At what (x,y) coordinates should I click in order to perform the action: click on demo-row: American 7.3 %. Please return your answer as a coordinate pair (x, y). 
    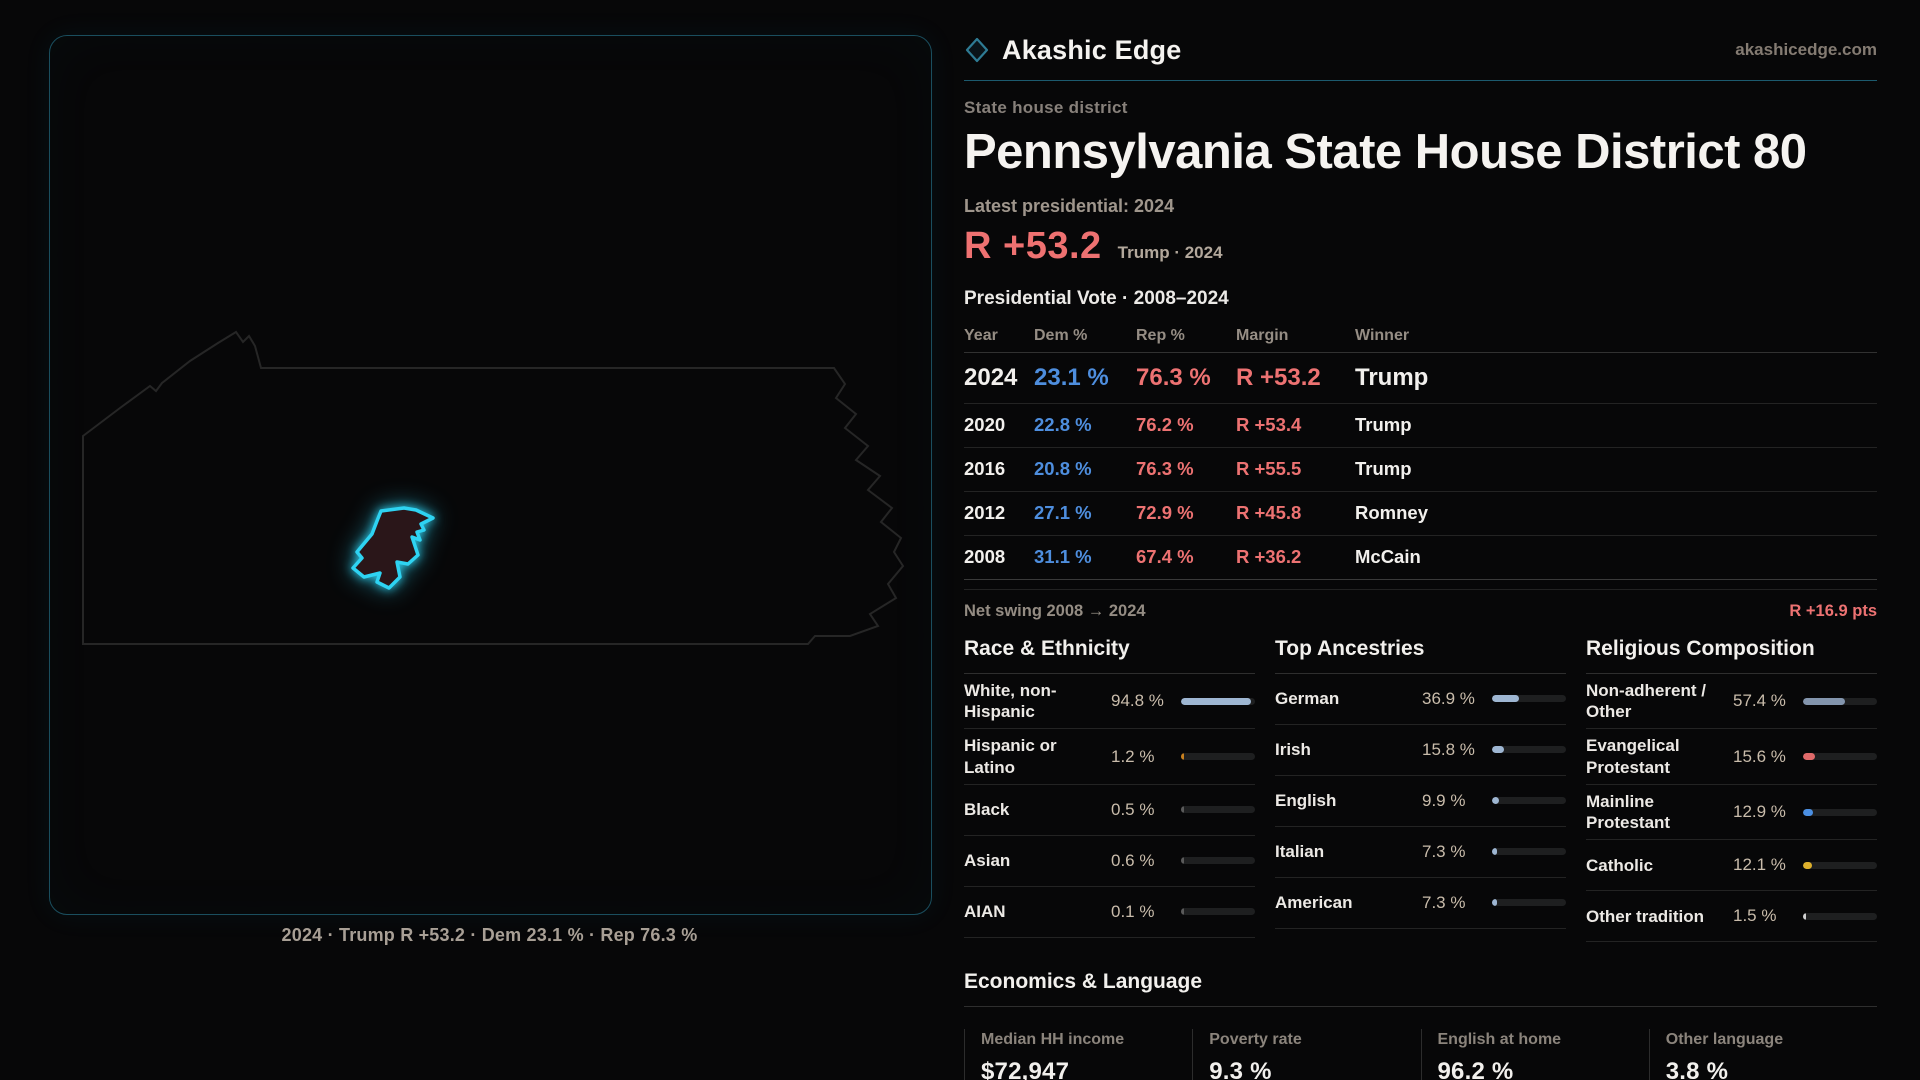
    Looking at the image, I should click on (1420, 903).